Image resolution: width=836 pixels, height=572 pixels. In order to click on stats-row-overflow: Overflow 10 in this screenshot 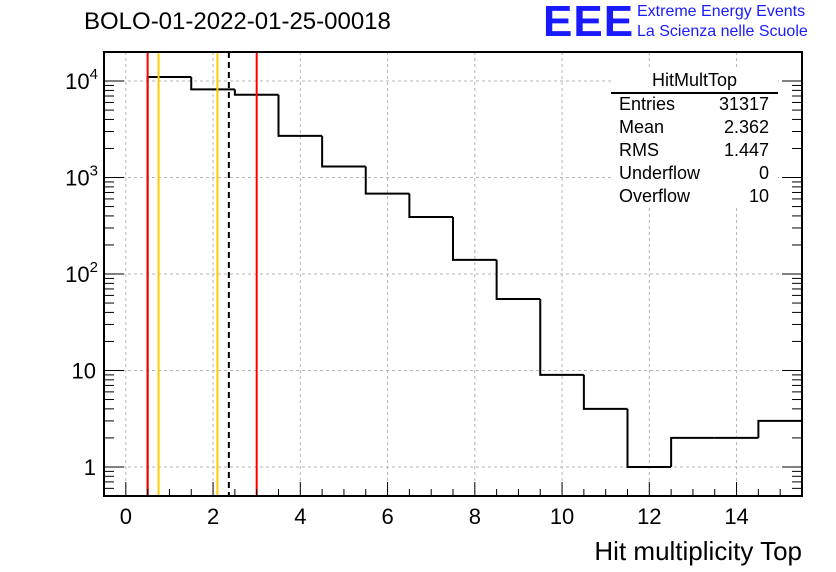, I will do `click(694, 197)`.